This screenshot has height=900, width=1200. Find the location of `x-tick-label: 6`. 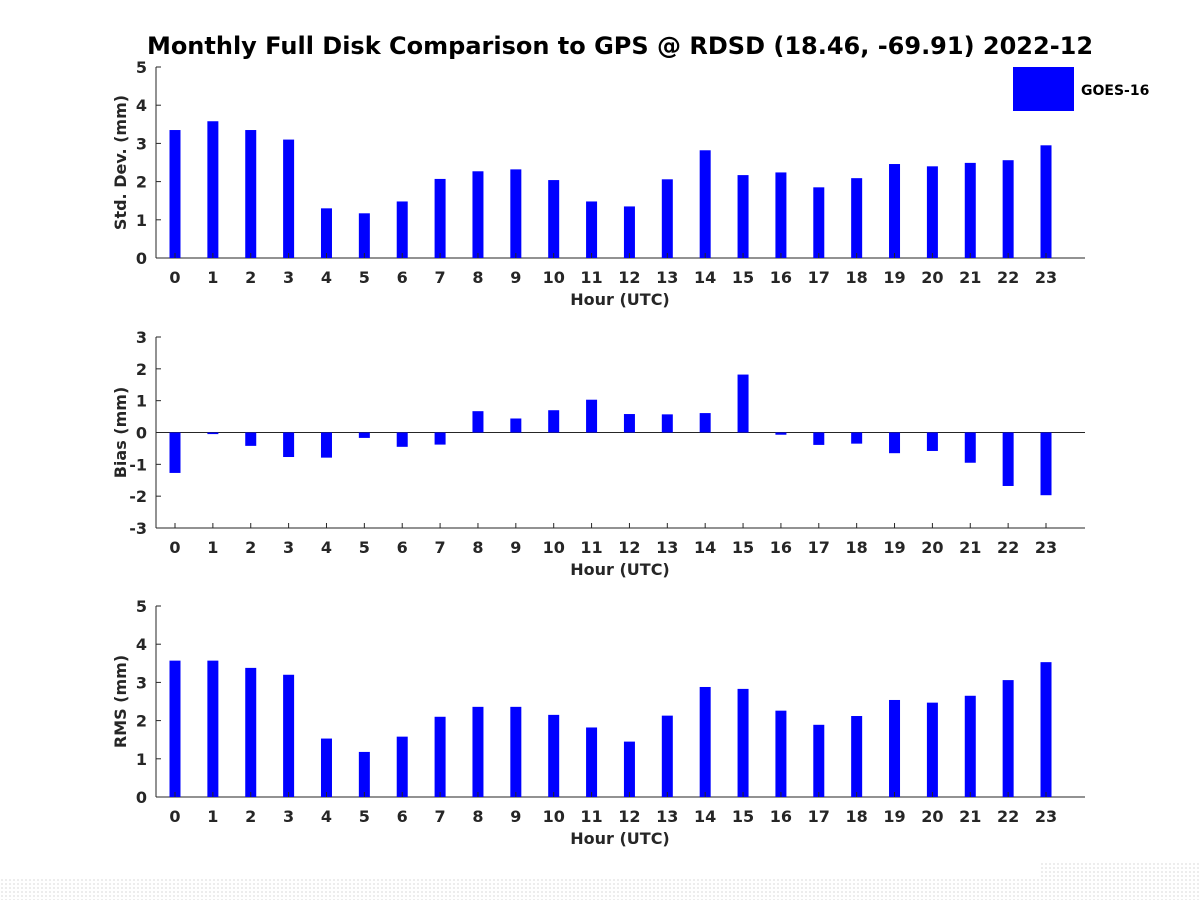

x-tick-label: 6 is located at coordinates (402, 277).